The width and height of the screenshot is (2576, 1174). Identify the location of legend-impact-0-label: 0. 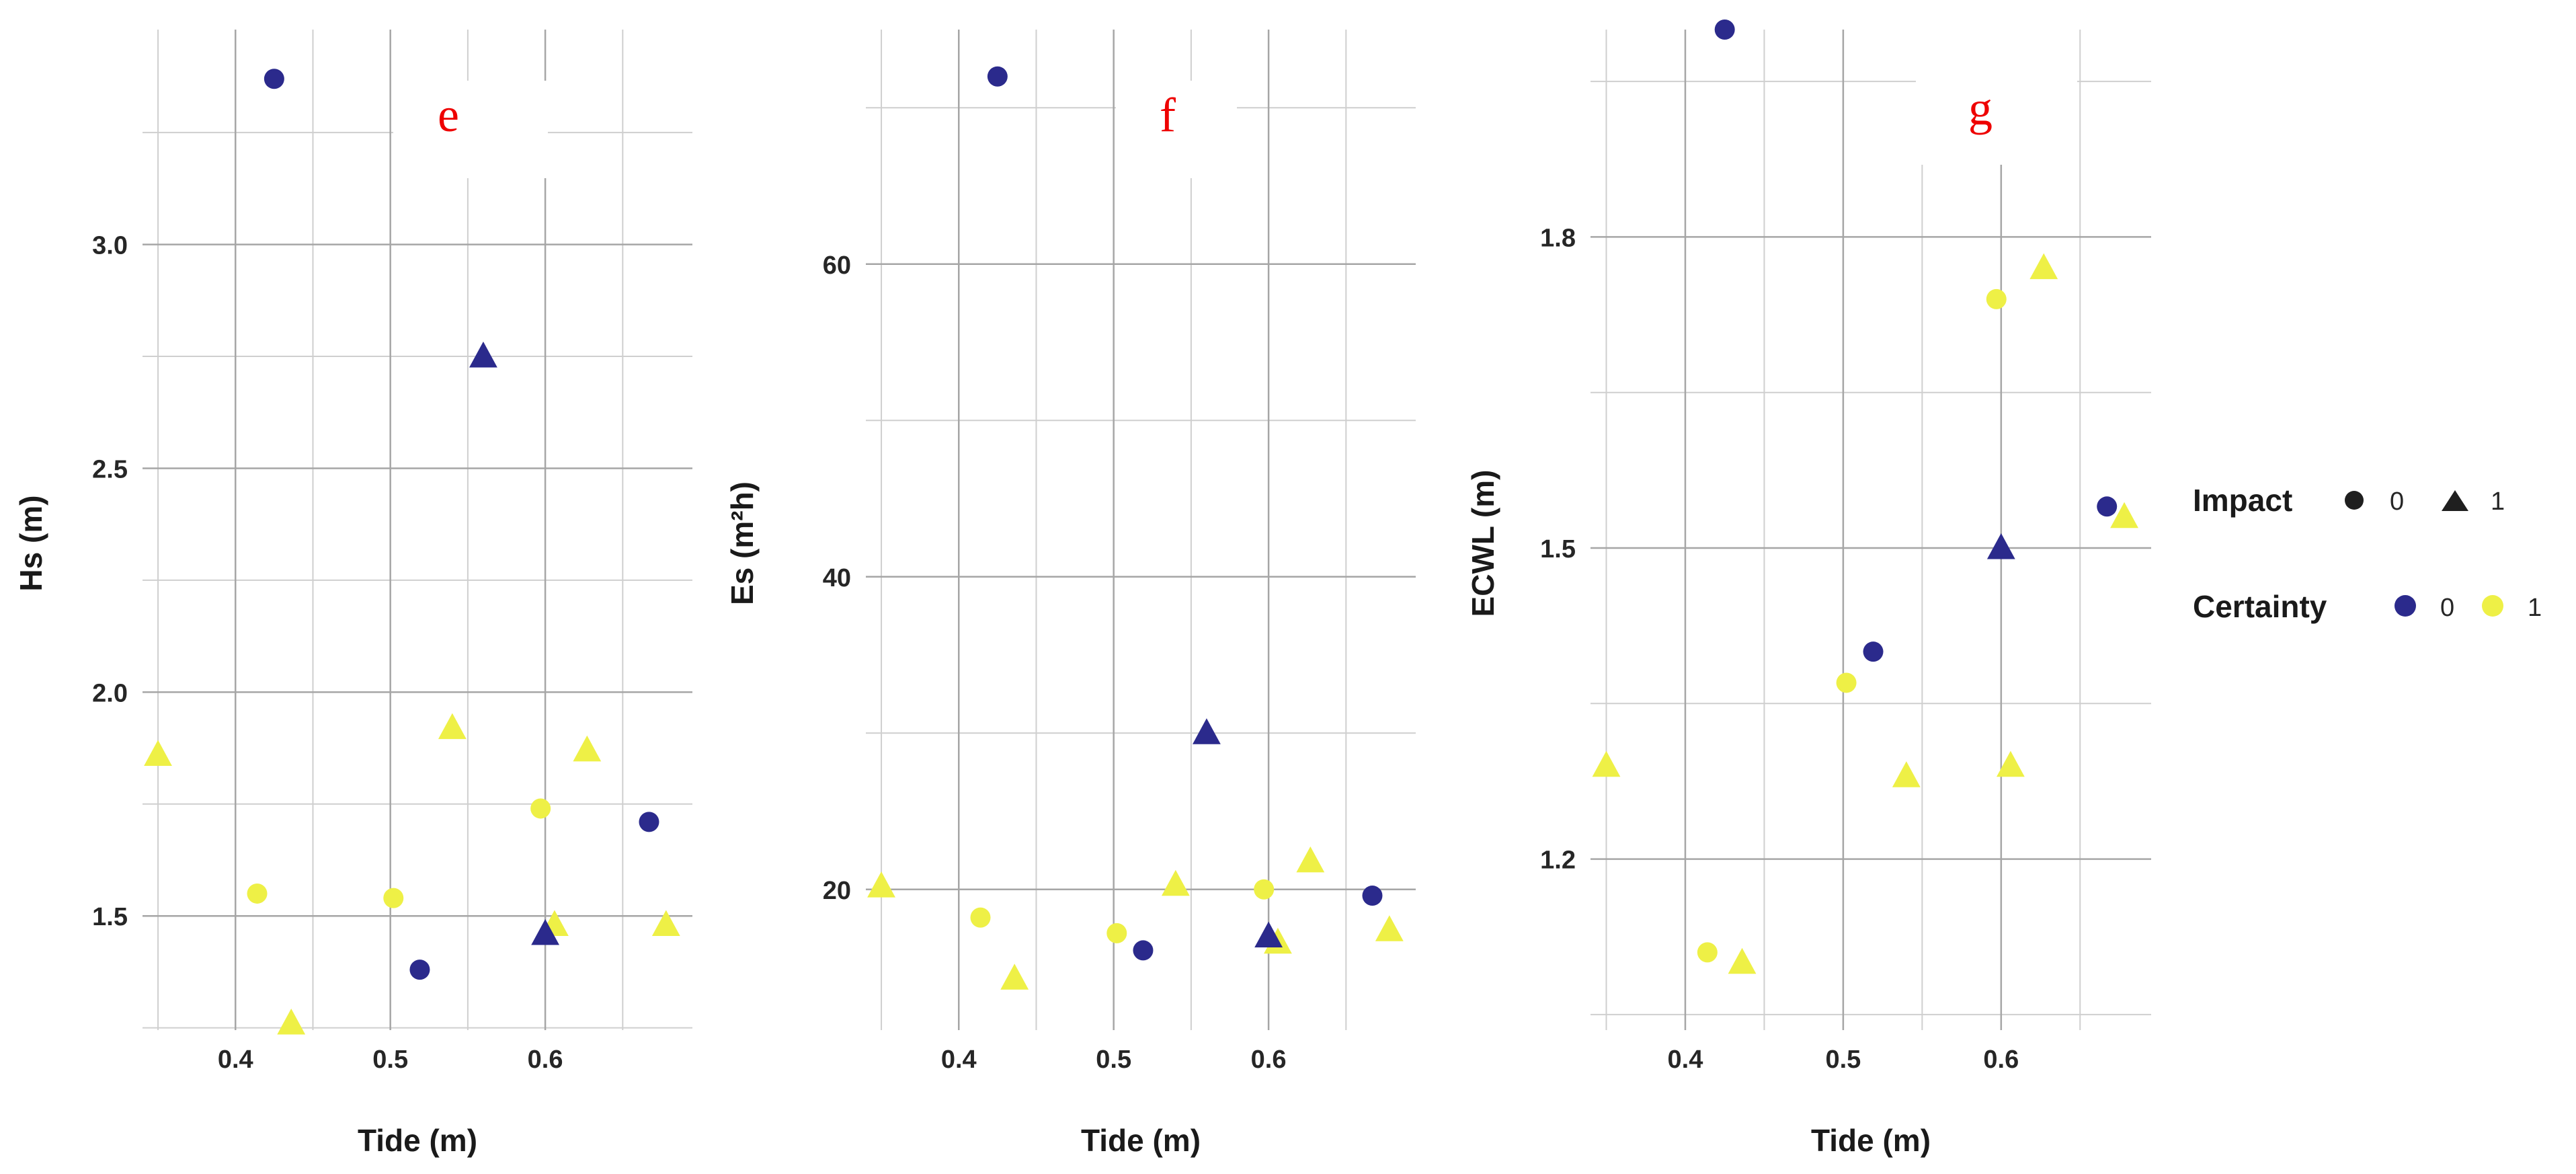
(2397, 501).